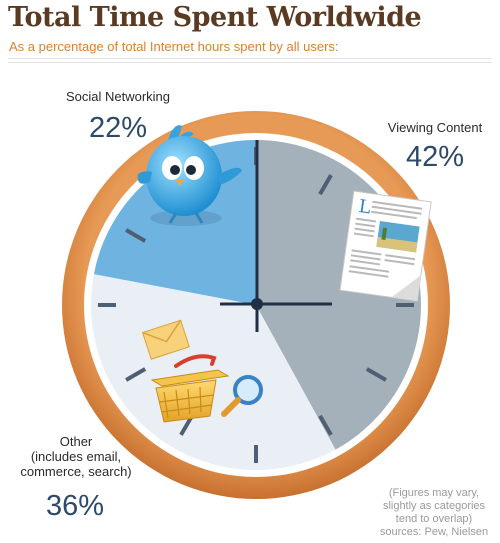 This screenshot has height=543, width=500. What do you see at coordinates (364, 207) in the screenshot?
I see `svg-text: L` at bounding box center [364, 207].